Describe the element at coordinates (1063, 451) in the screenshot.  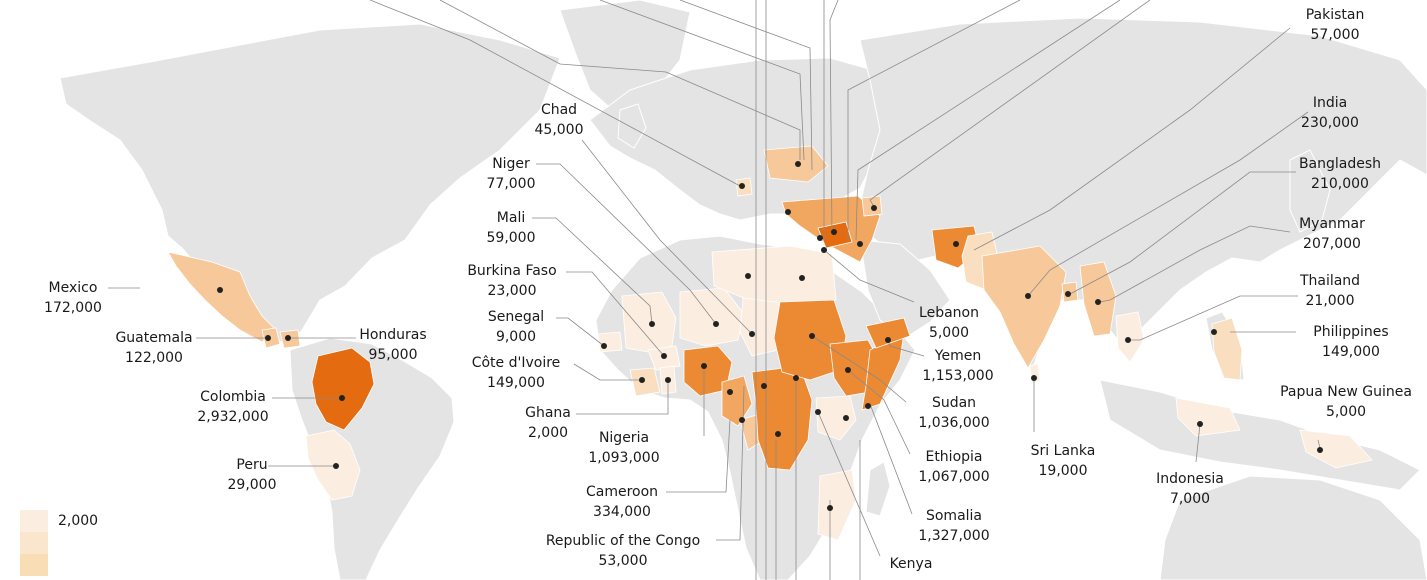
I see `country-name: Sri Lanka` at that location.